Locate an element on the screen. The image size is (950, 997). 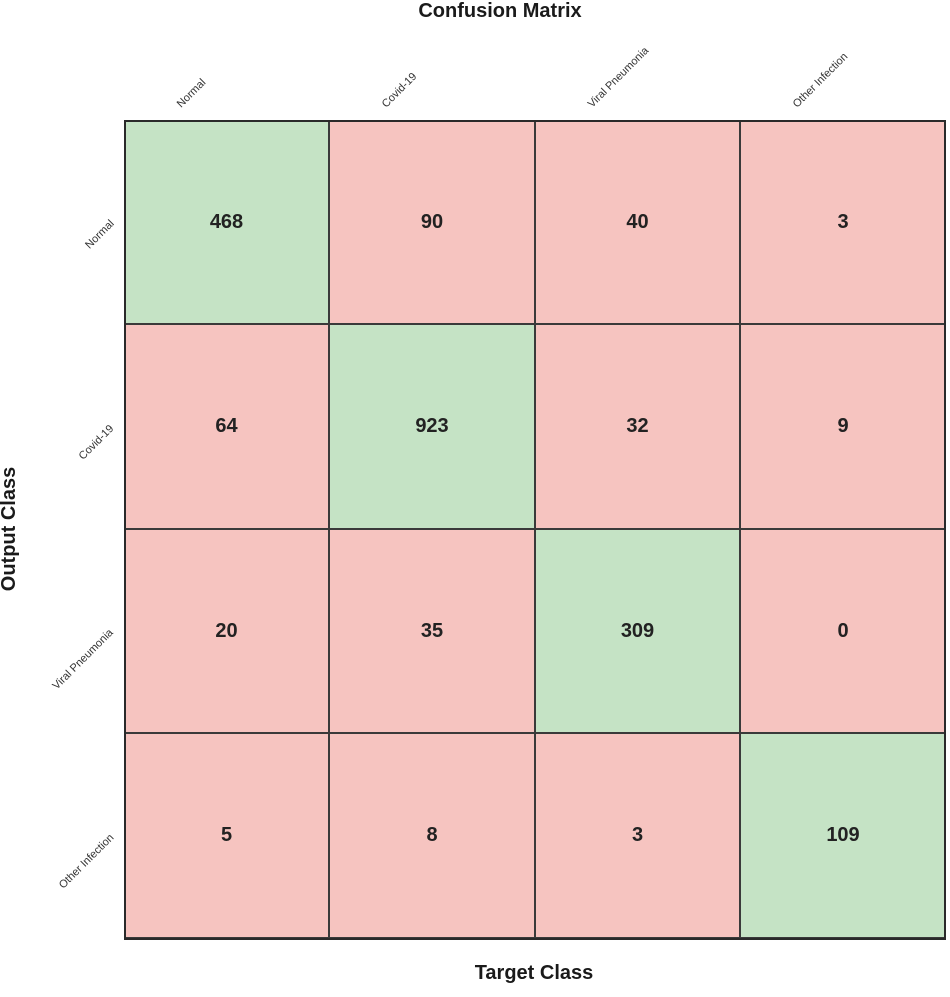
matrix-cell: 64 is located at coordinates (226, 426).